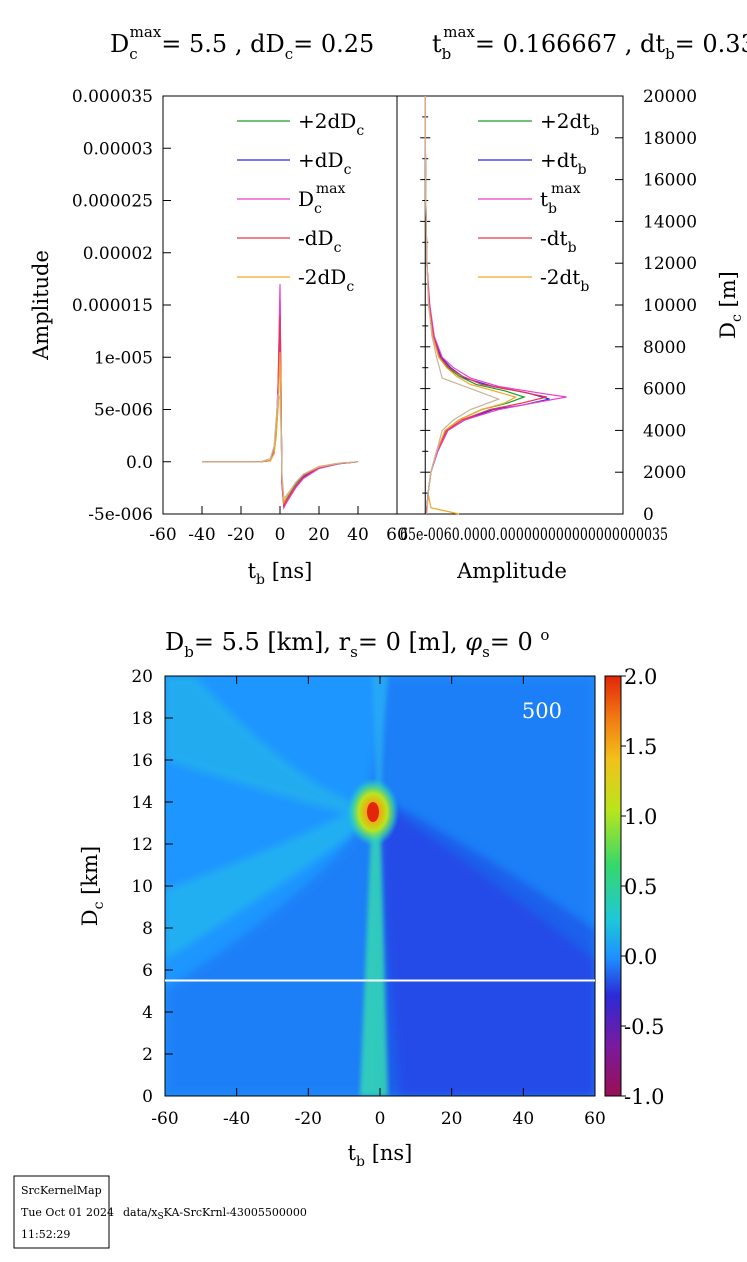 This screenshot has width=747, height=1262. Describe the element at coordinates (142, 845) in the screenshot. I see `heatmap-y-tick-label: 12` at that location.